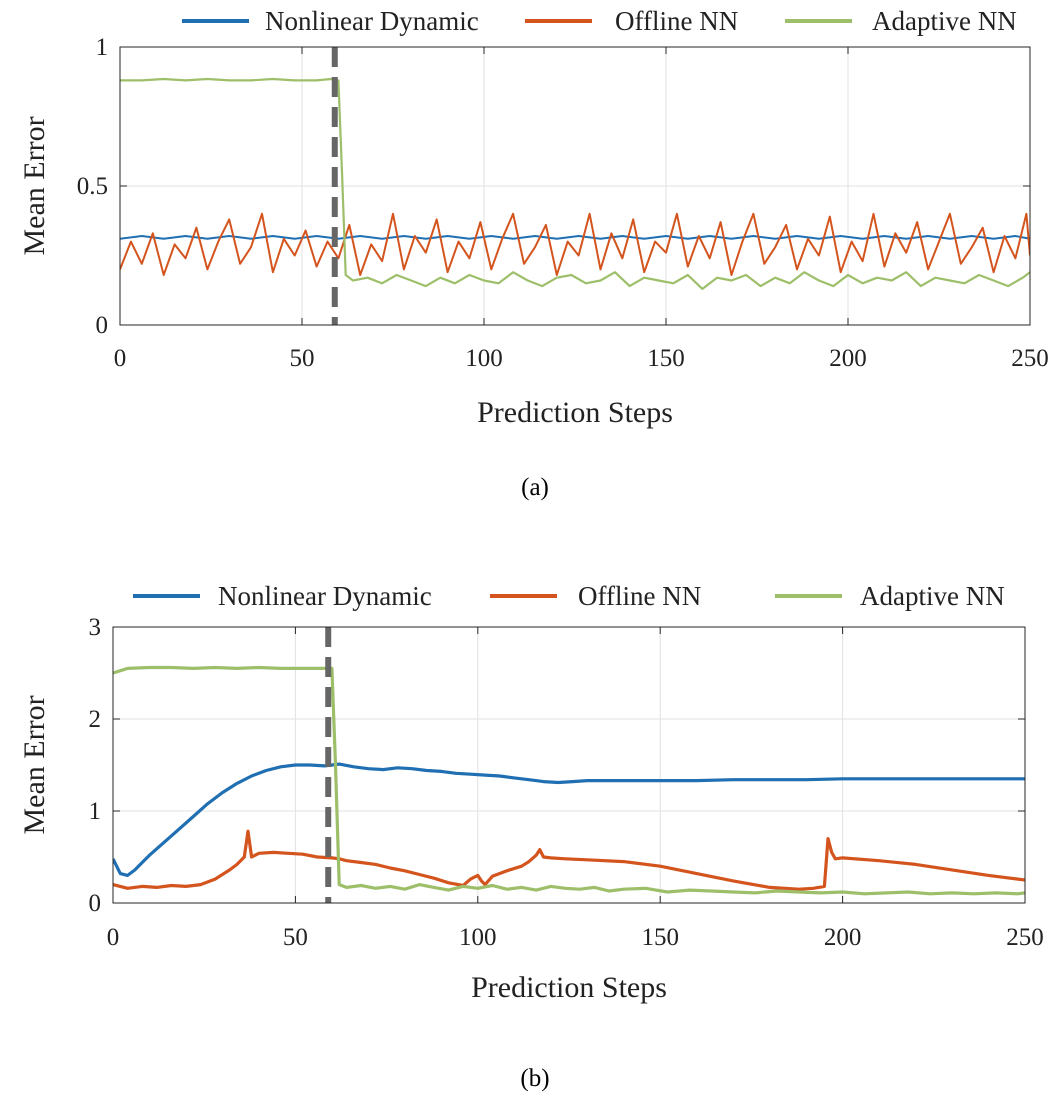  What do you see at coordinates (95, 719) in the screenshot?
I see `y-tick-label: 2` at bounding box center [95, 719].